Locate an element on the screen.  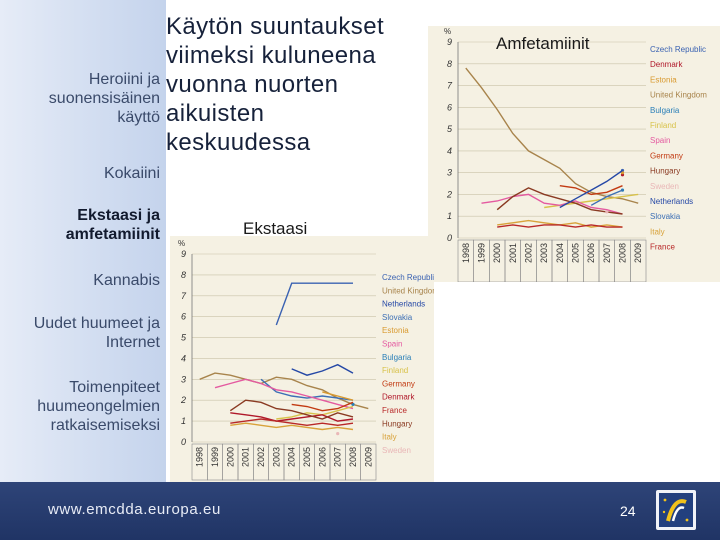
amphetamine-chart-legend-entry: Denmark is located at coordinates (666, 64).